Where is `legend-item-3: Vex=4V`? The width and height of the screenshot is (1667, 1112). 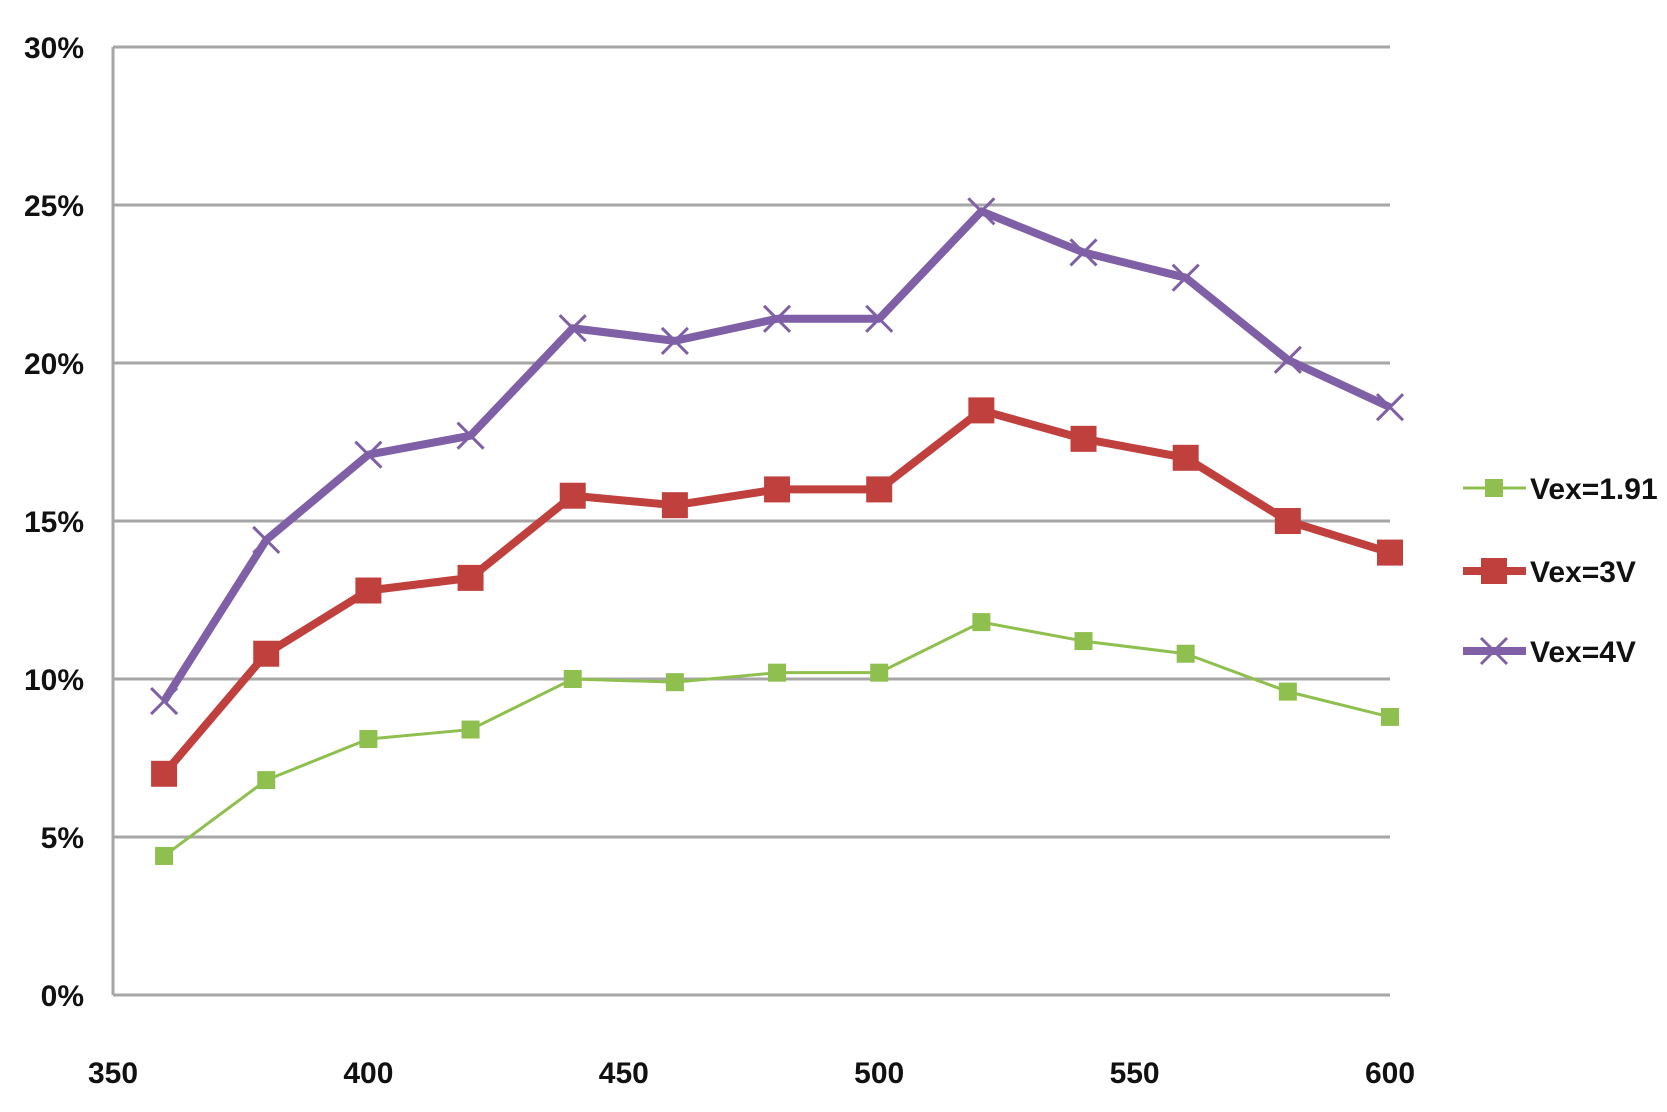
legend-item-3: Vex=4V is located at coordinates (1549, 652).